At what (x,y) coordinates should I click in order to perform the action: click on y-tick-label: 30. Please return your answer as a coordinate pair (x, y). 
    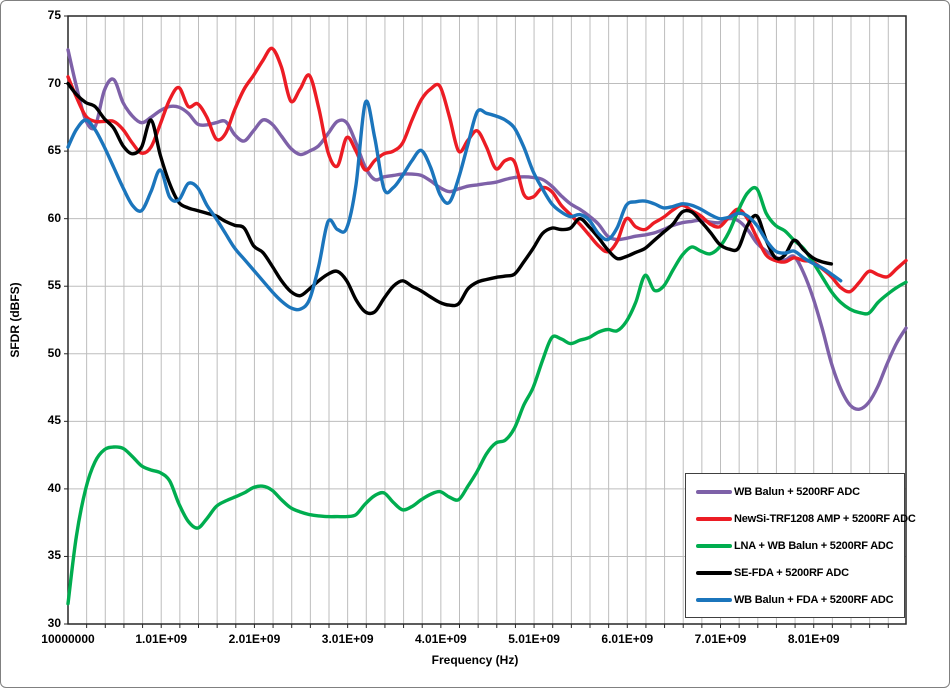
    Looking at the image, I should click on (54, 623).